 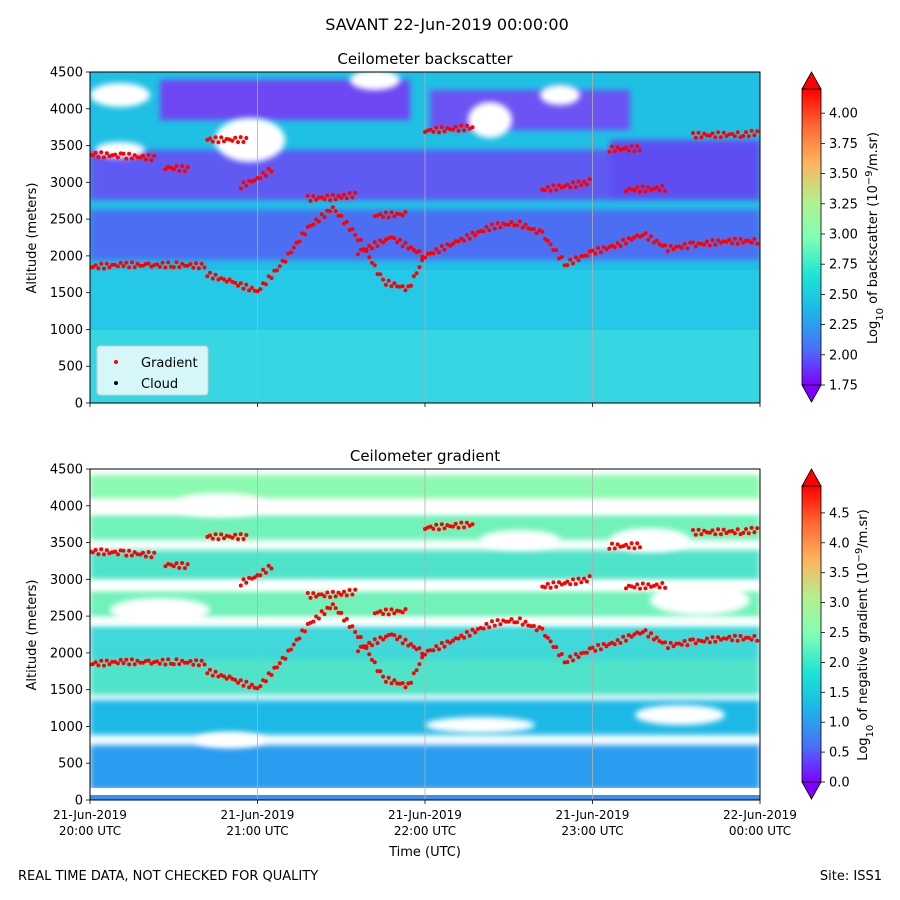 I want to click on figure-title: SAVANT 22-Jun-2019 00:00:00, so click(x=447, y=24).